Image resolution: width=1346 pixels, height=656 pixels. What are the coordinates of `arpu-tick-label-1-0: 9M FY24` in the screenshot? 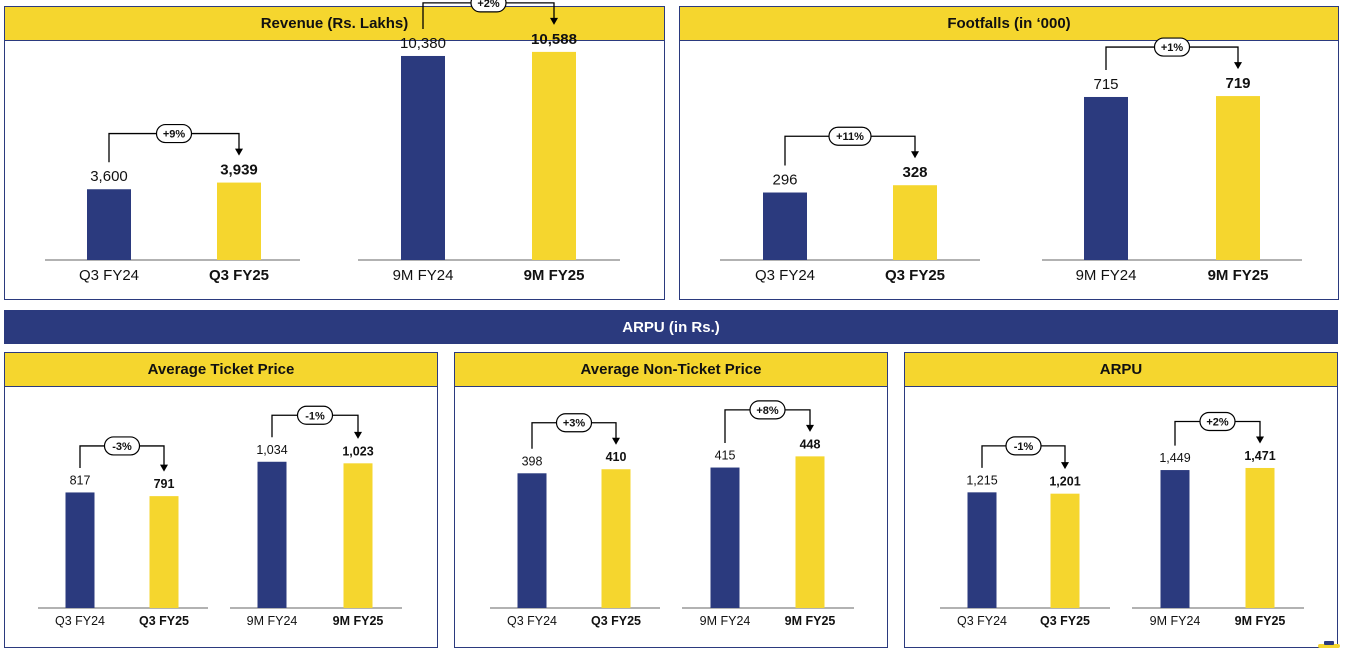 It's located at (1175, 621).